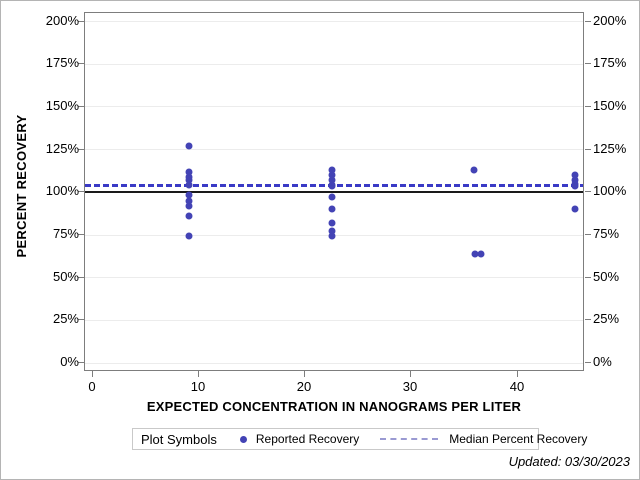 This screenshot has width=640, height=480. What do you see at coordinates (409, 439) in the screenshot?
I see `dashed-line-icon` at bounding box center [409, 439].